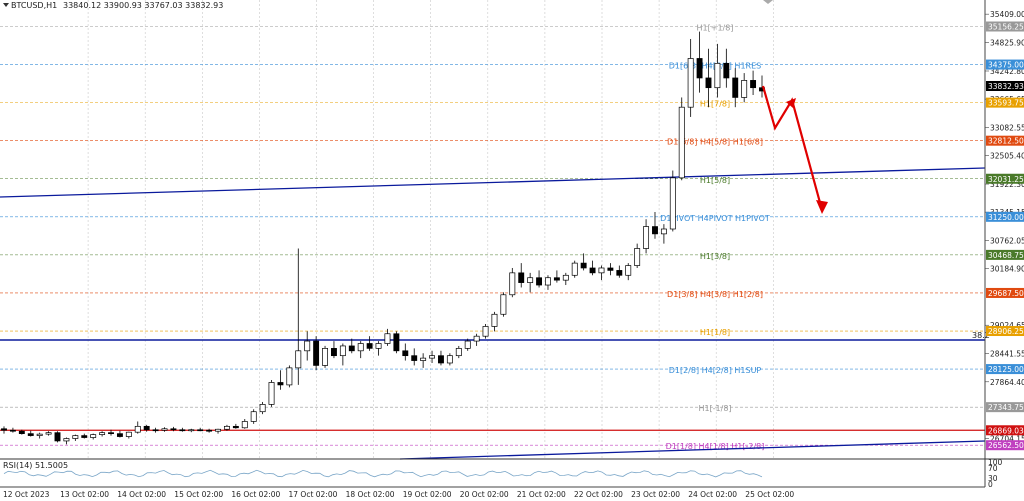 This screenshot has height=501, width=1024. I want to click on scroll-marker-icon, so click(768, 2).